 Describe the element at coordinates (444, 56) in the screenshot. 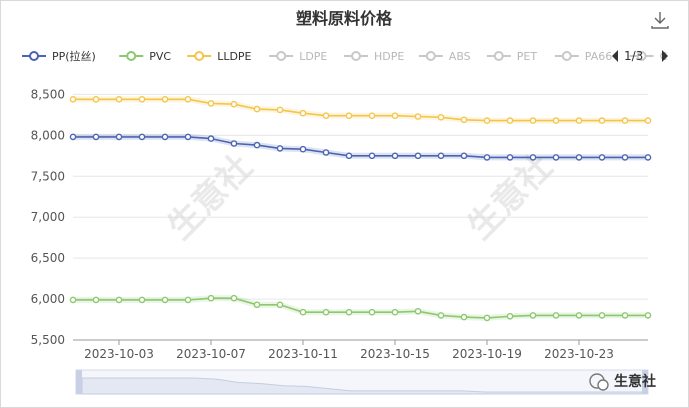

I see `legend-item-5: ABS` at that location.